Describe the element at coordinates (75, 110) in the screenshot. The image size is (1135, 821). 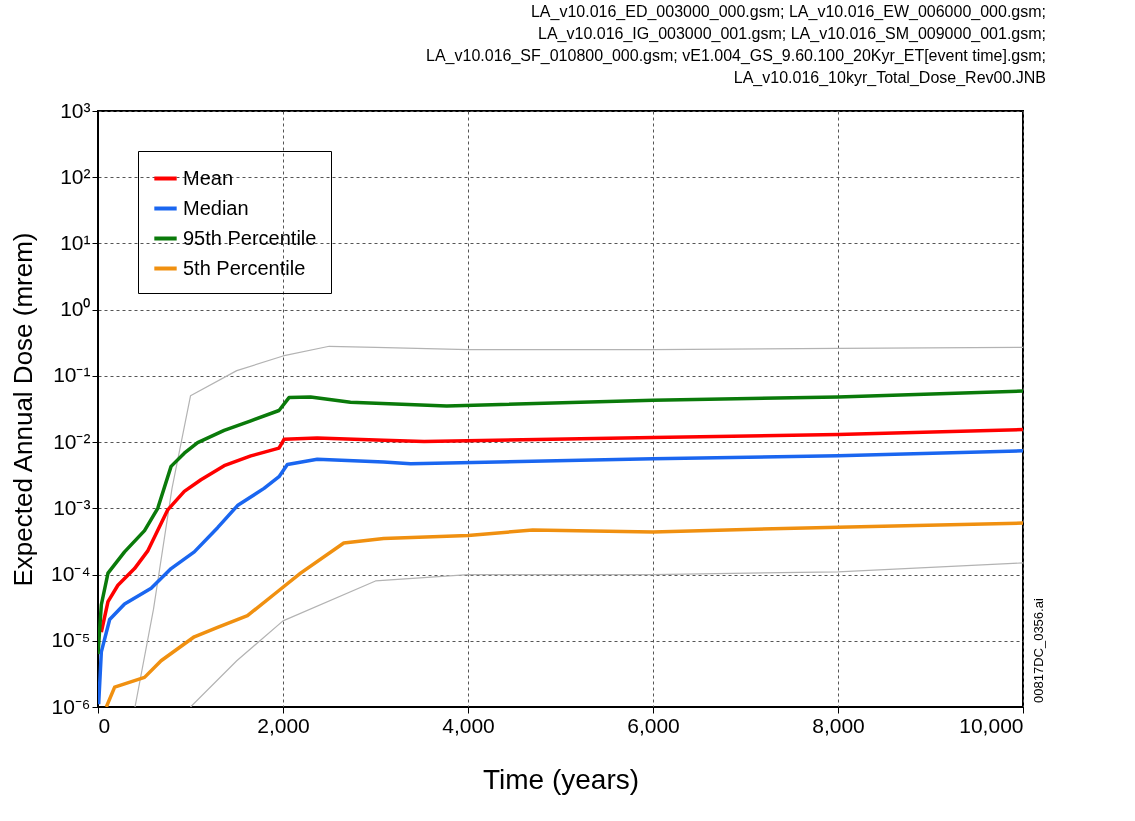
I see `y-tick-label: 10³` at that location.